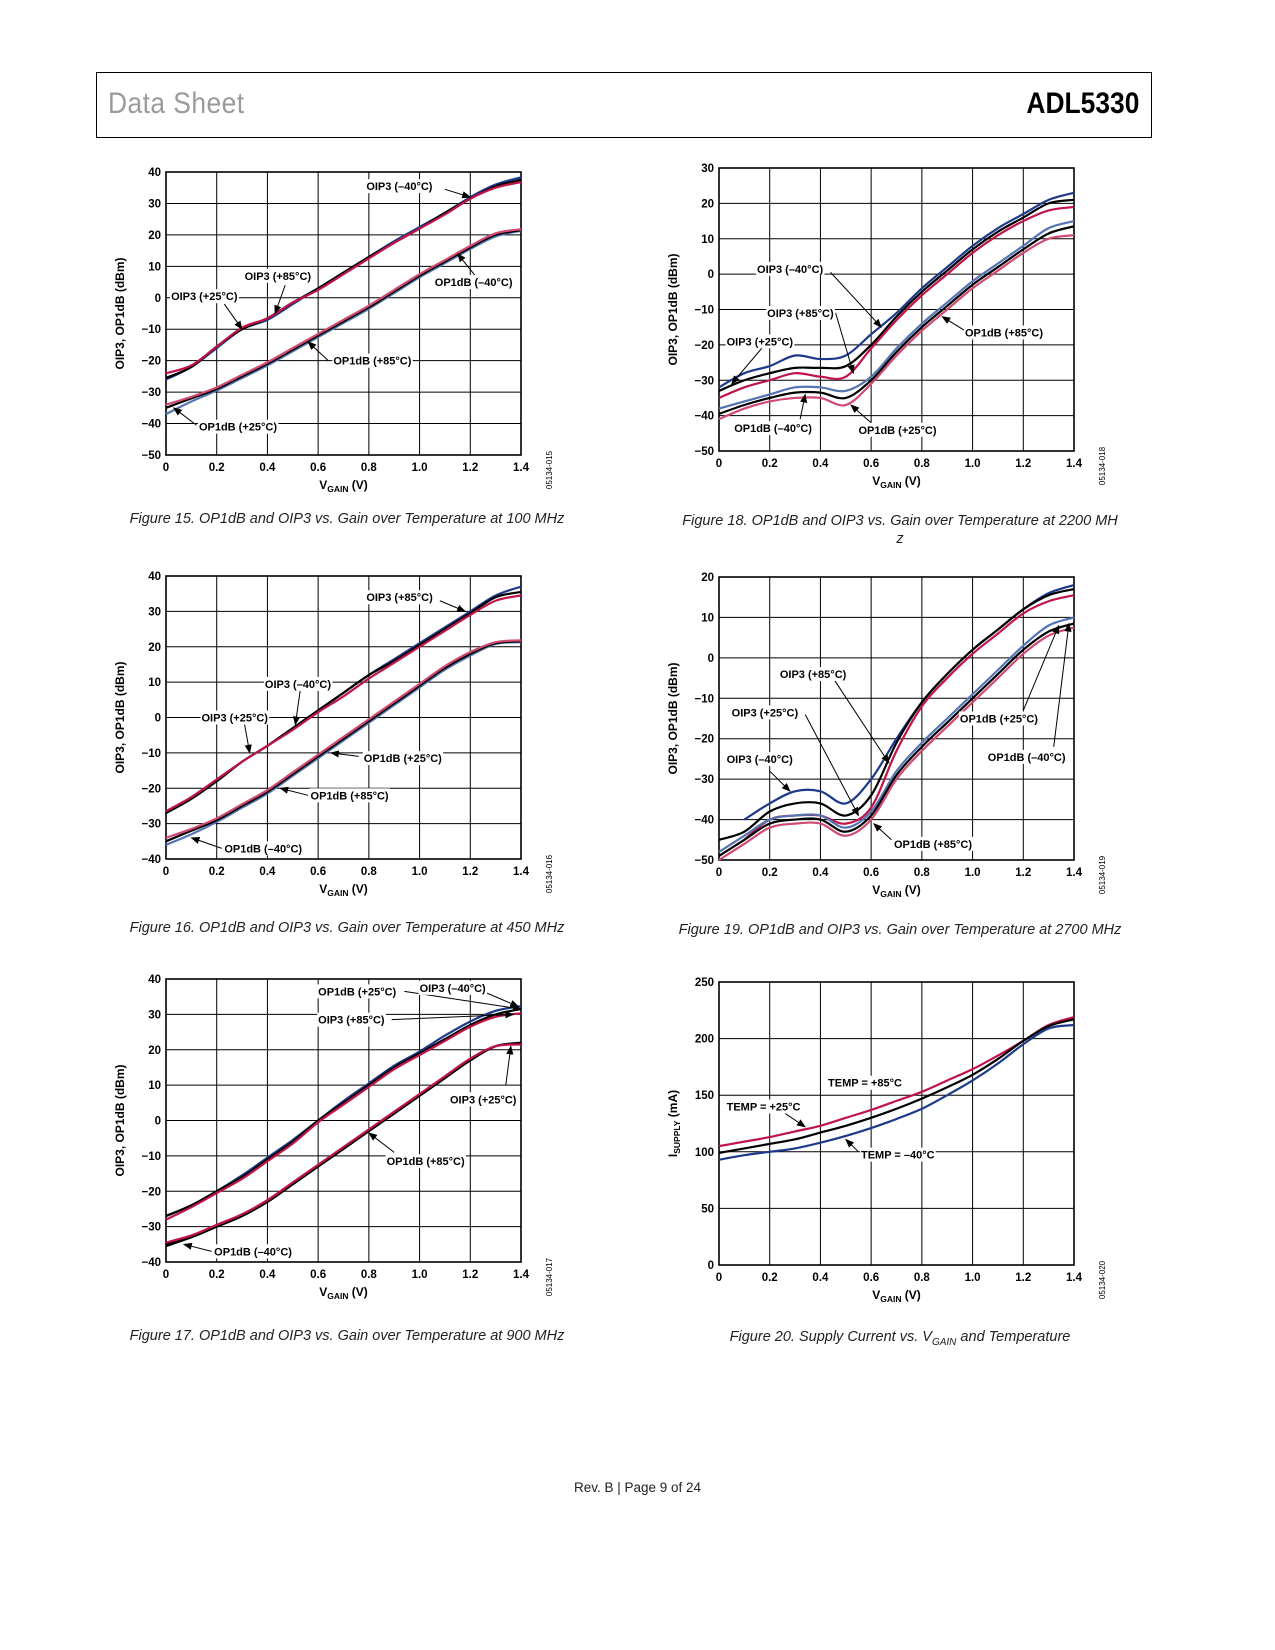 This screenshot has width=1275, height=1650. I want to click on y-tick-label: 30, so click(154, 204).